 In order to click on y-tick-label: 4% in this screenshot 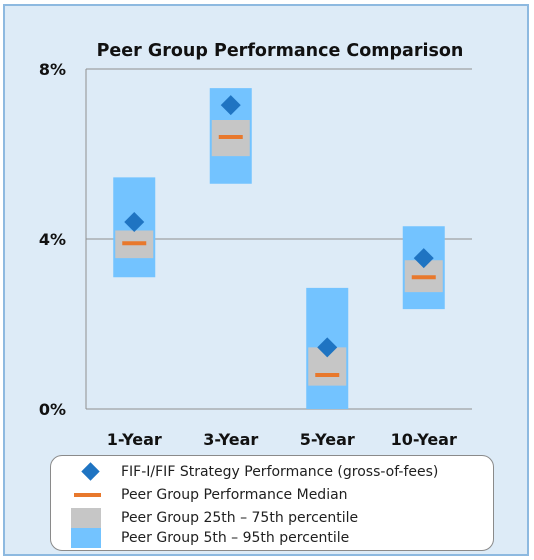, I will do `click(52, 239)`.